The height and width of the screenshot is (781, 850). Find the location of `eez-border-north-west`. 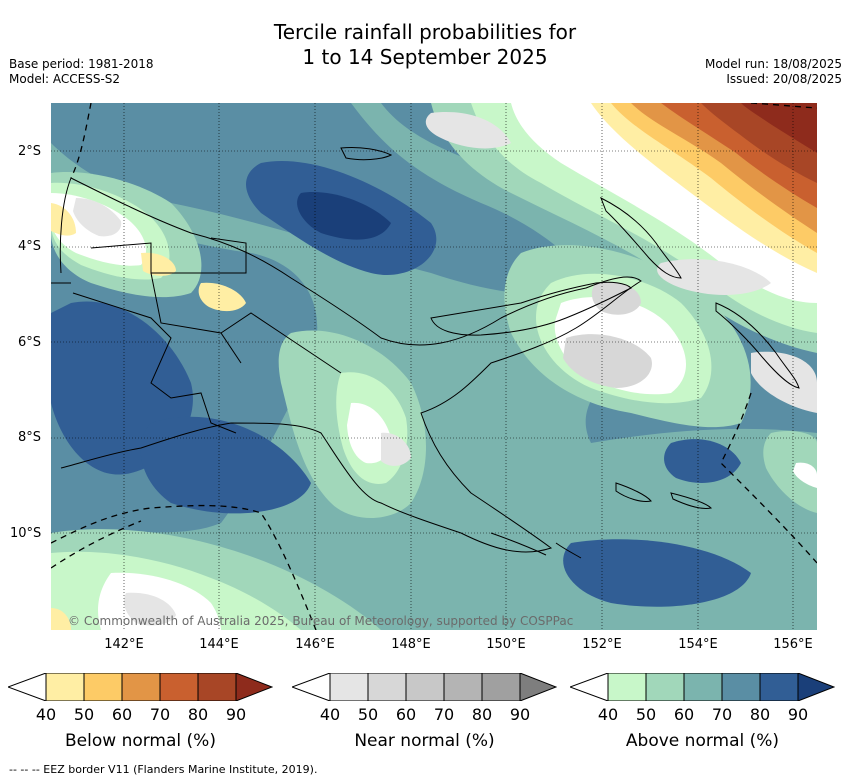

eez-border-north-west is located at coordinates (81, 141).